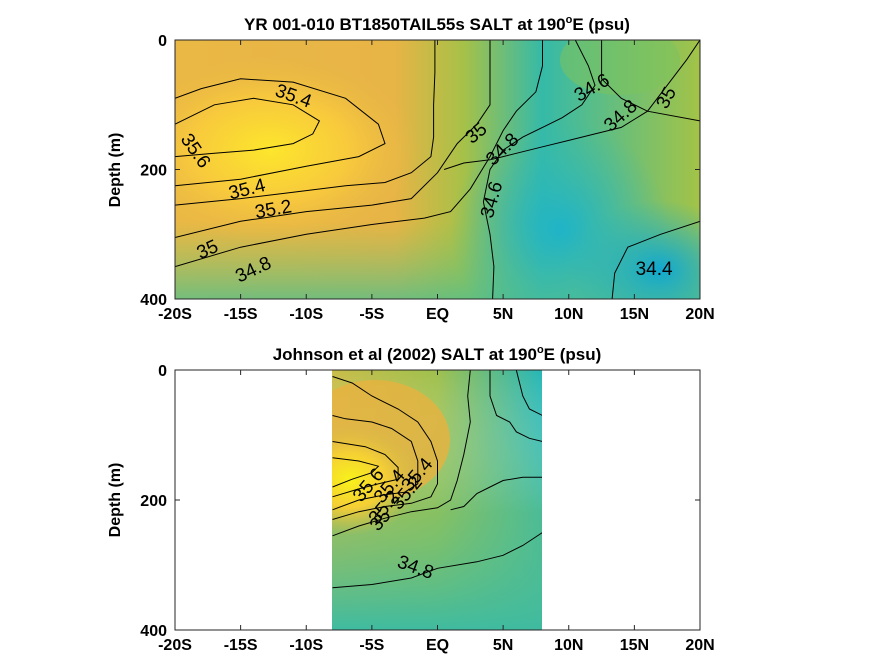  What do you see at coordinates (437, 354) in the screenshot?
I see `bottom-title: Johnson et al (2002) SALT at 190oE (psu)` at bounding box center [437, 354].